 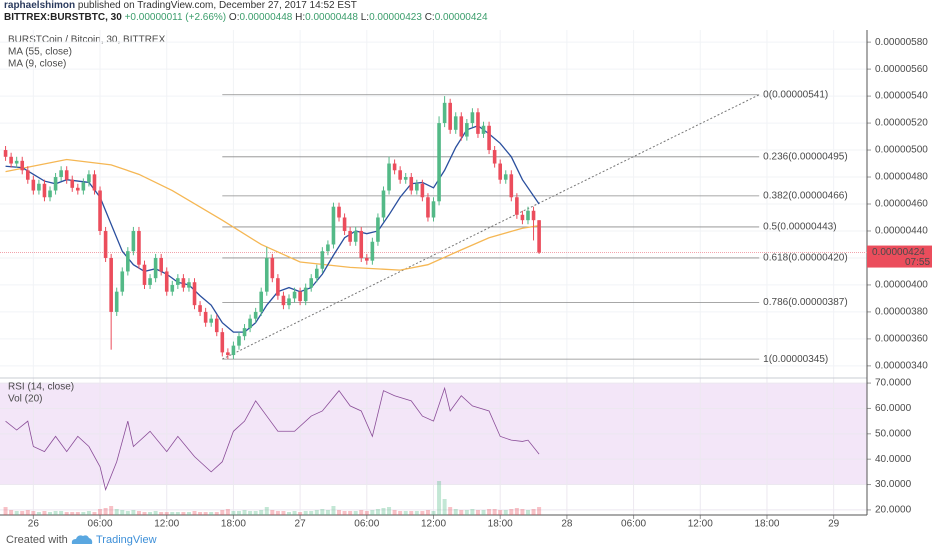 What do you see at coordinates (917, 262) in the screenshot?
I see `countdown: 07:55` at bounding box center [917, 262].